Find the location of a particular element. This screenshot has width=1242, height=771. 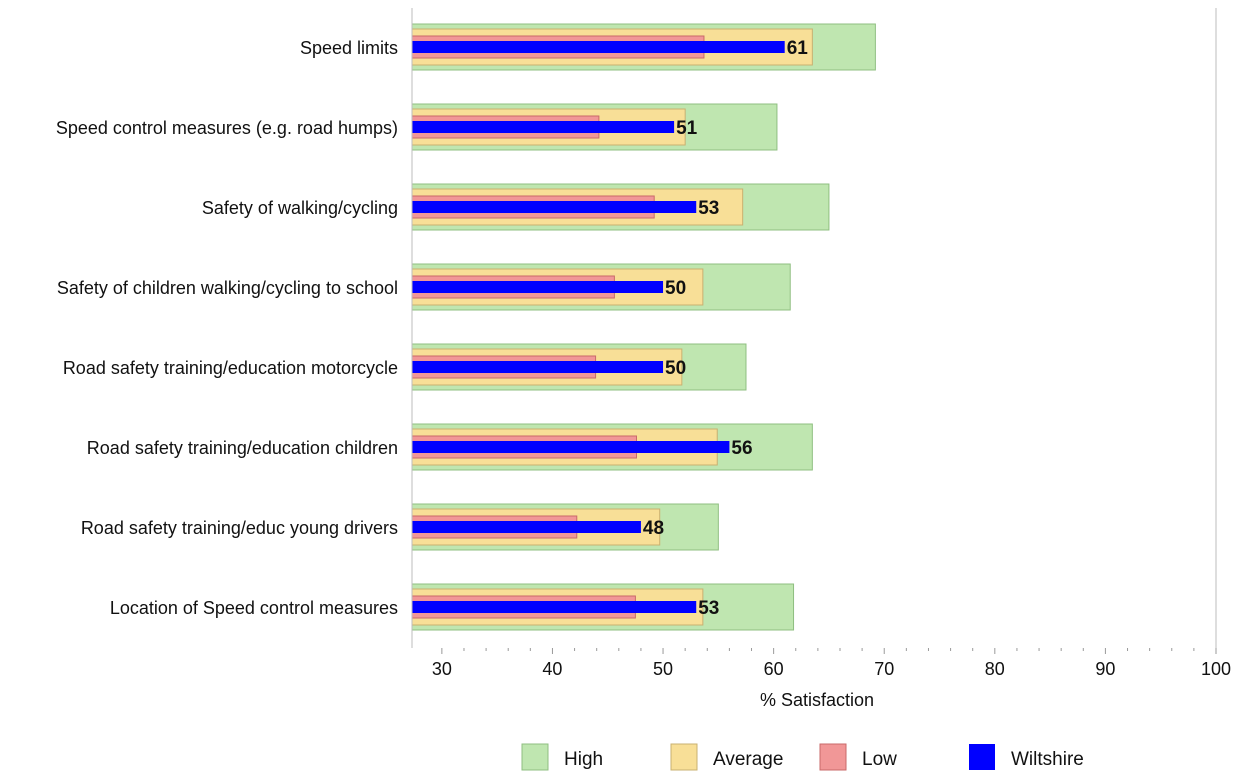

data-label-7: 48 is located at coordinates (653, 528).